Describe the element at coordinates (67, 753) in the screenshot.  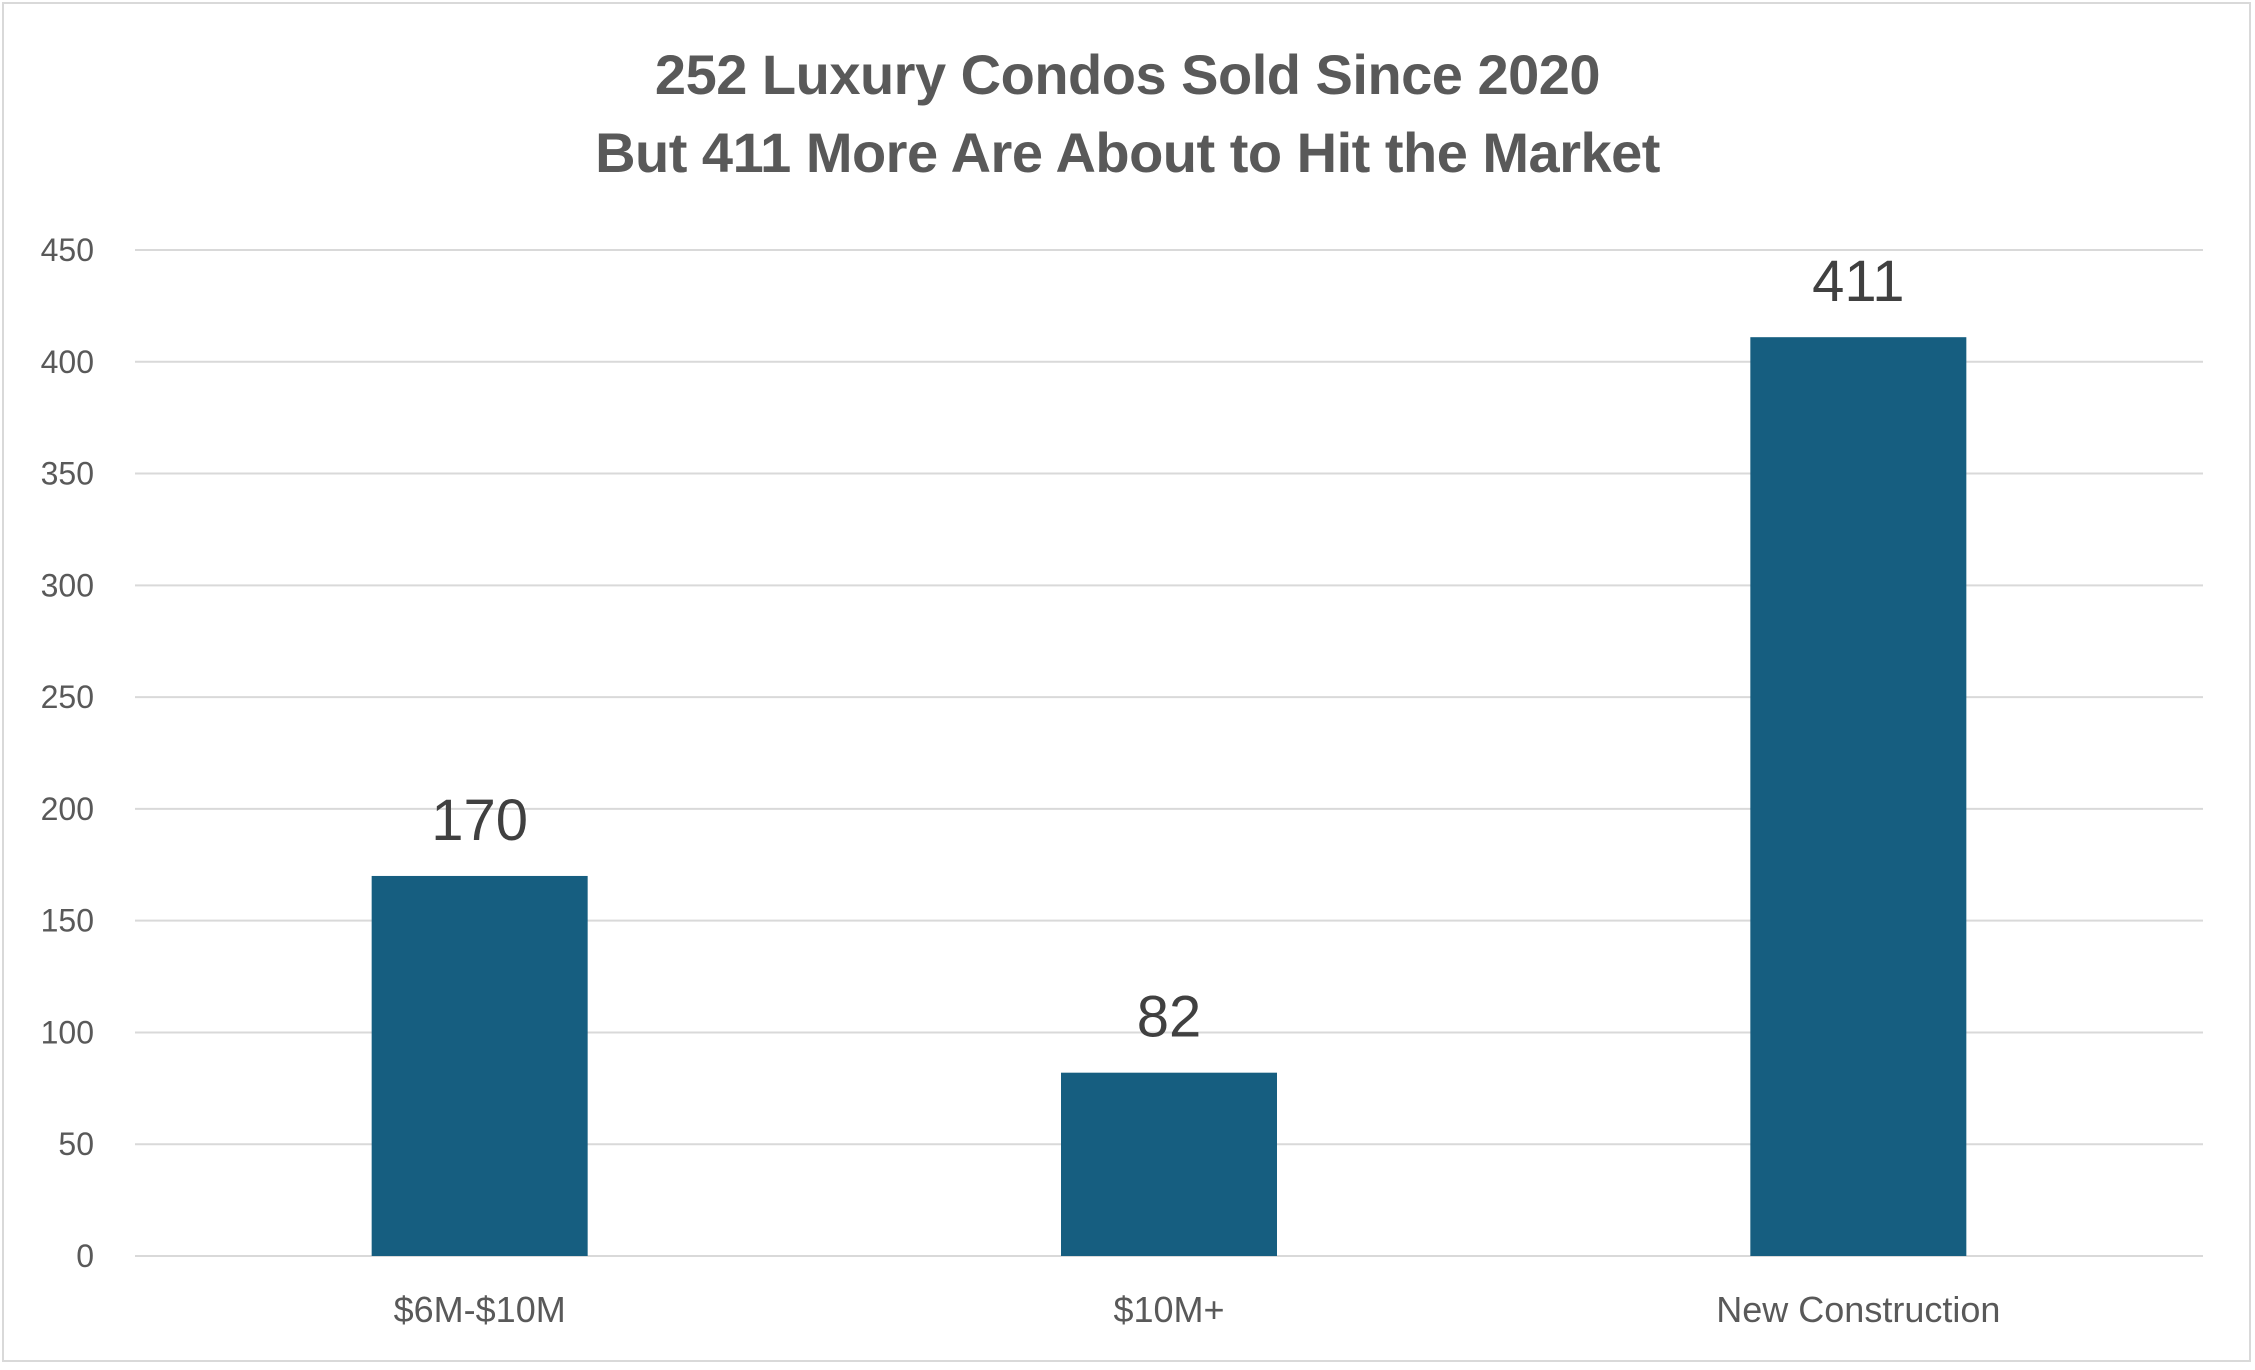
I see `y-axis-ticks: 0 50 100 150 200 250 300 350 400 450` at that location.